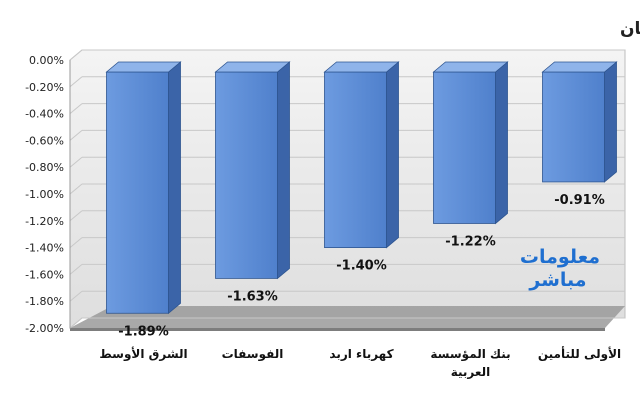  Describe the element at coordinates (557, 280) in the screenshot. I see `logo-line-2: مباشر` at that location.